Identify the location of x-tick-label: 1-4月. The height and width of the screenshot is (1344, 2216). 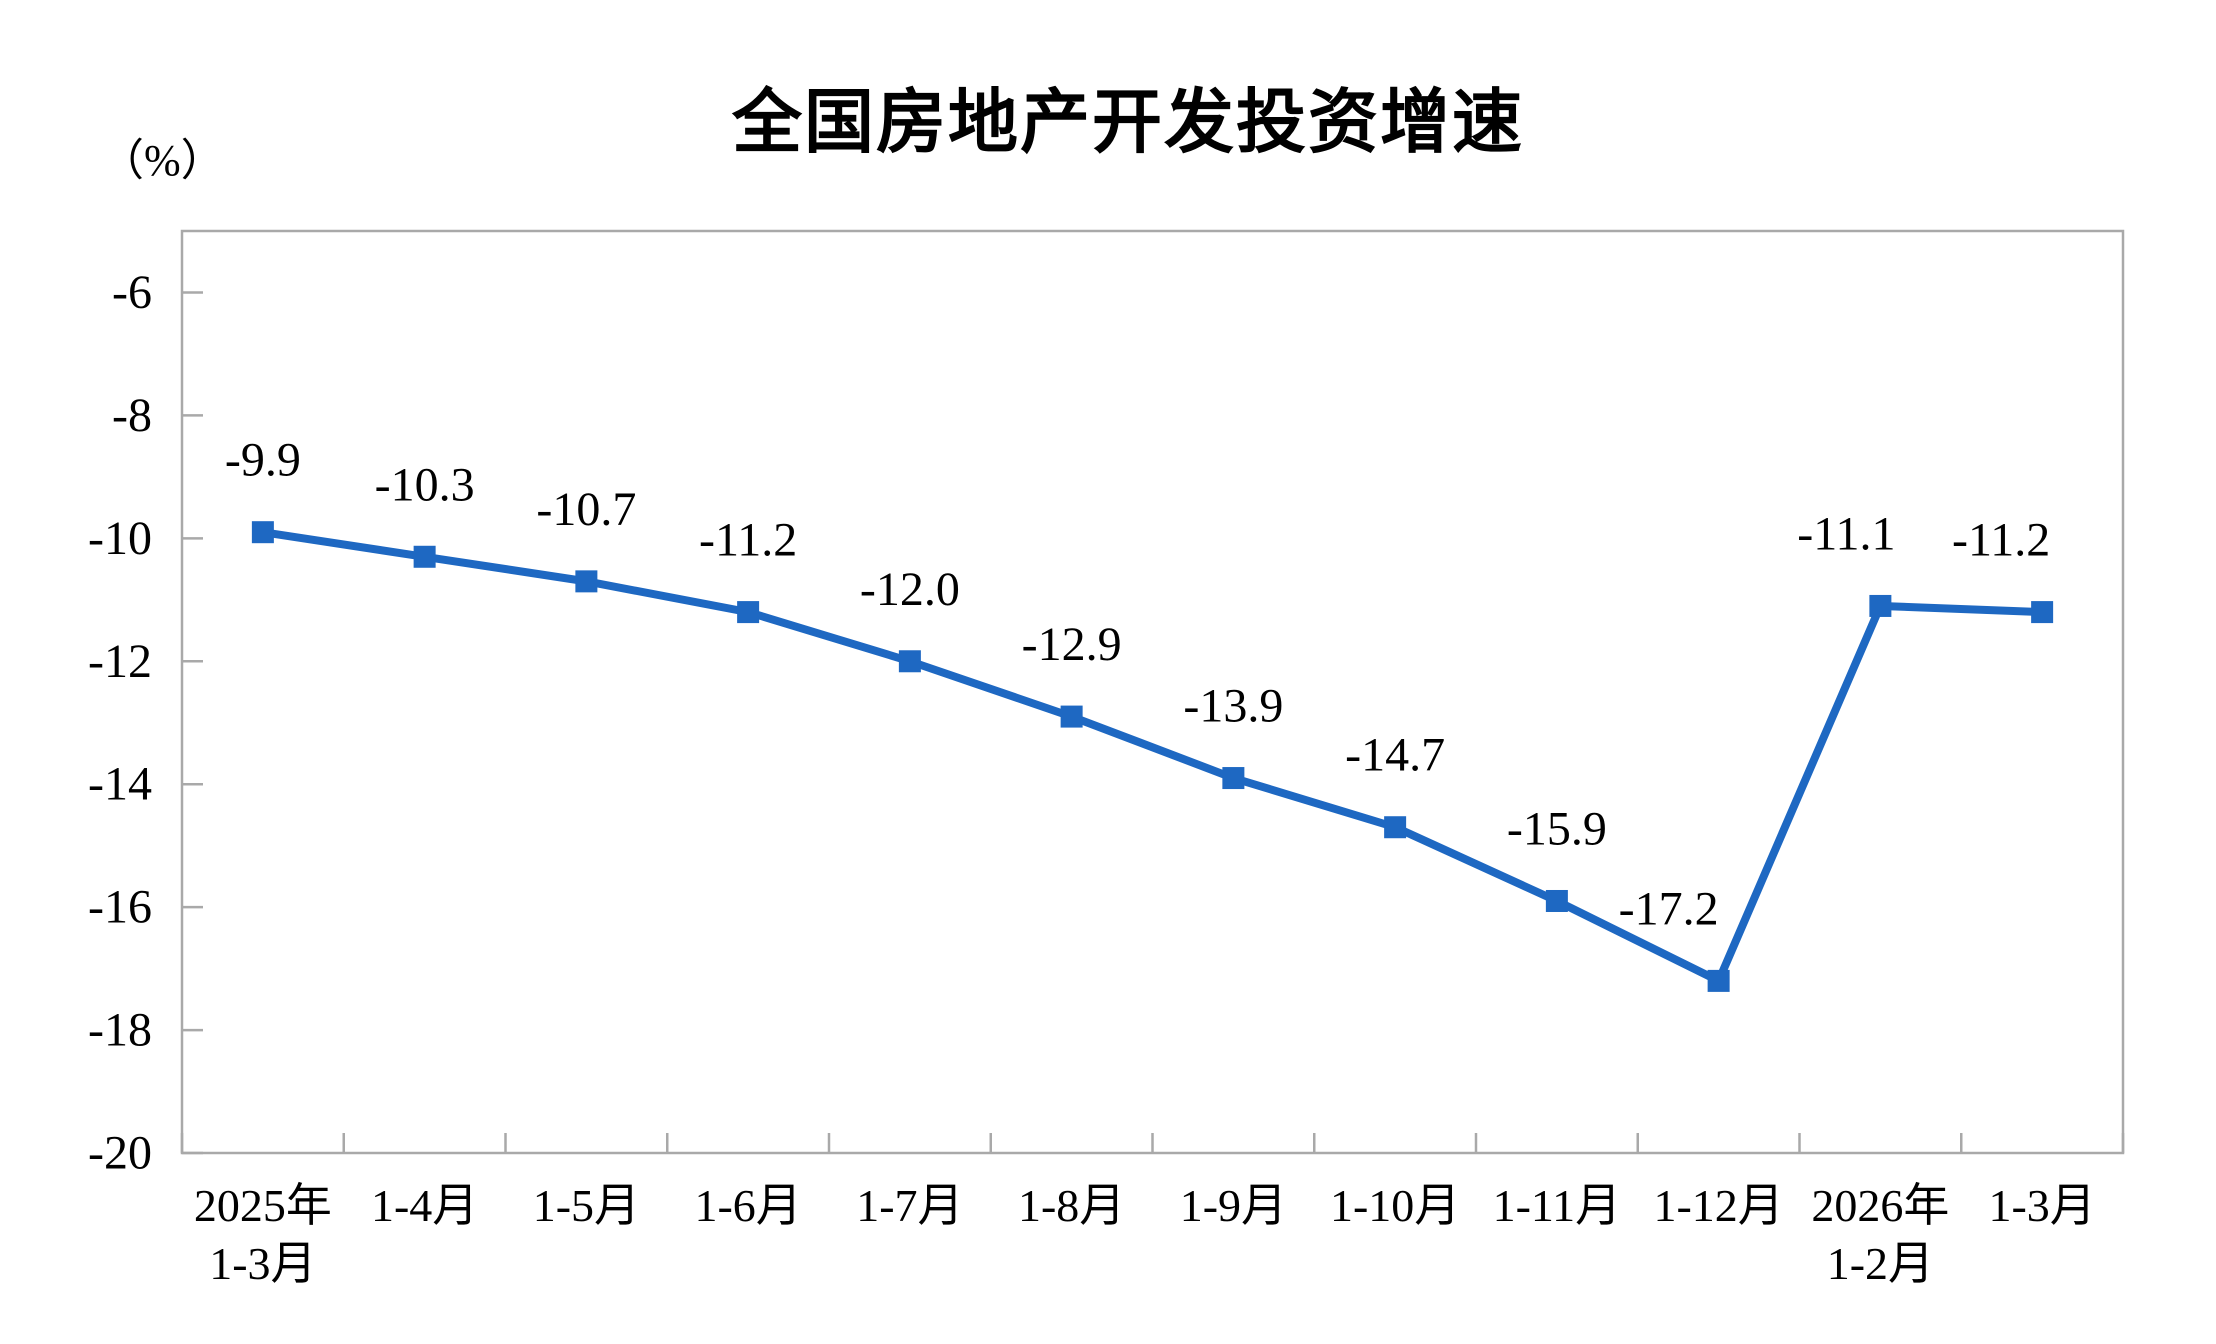
(424, 1205).